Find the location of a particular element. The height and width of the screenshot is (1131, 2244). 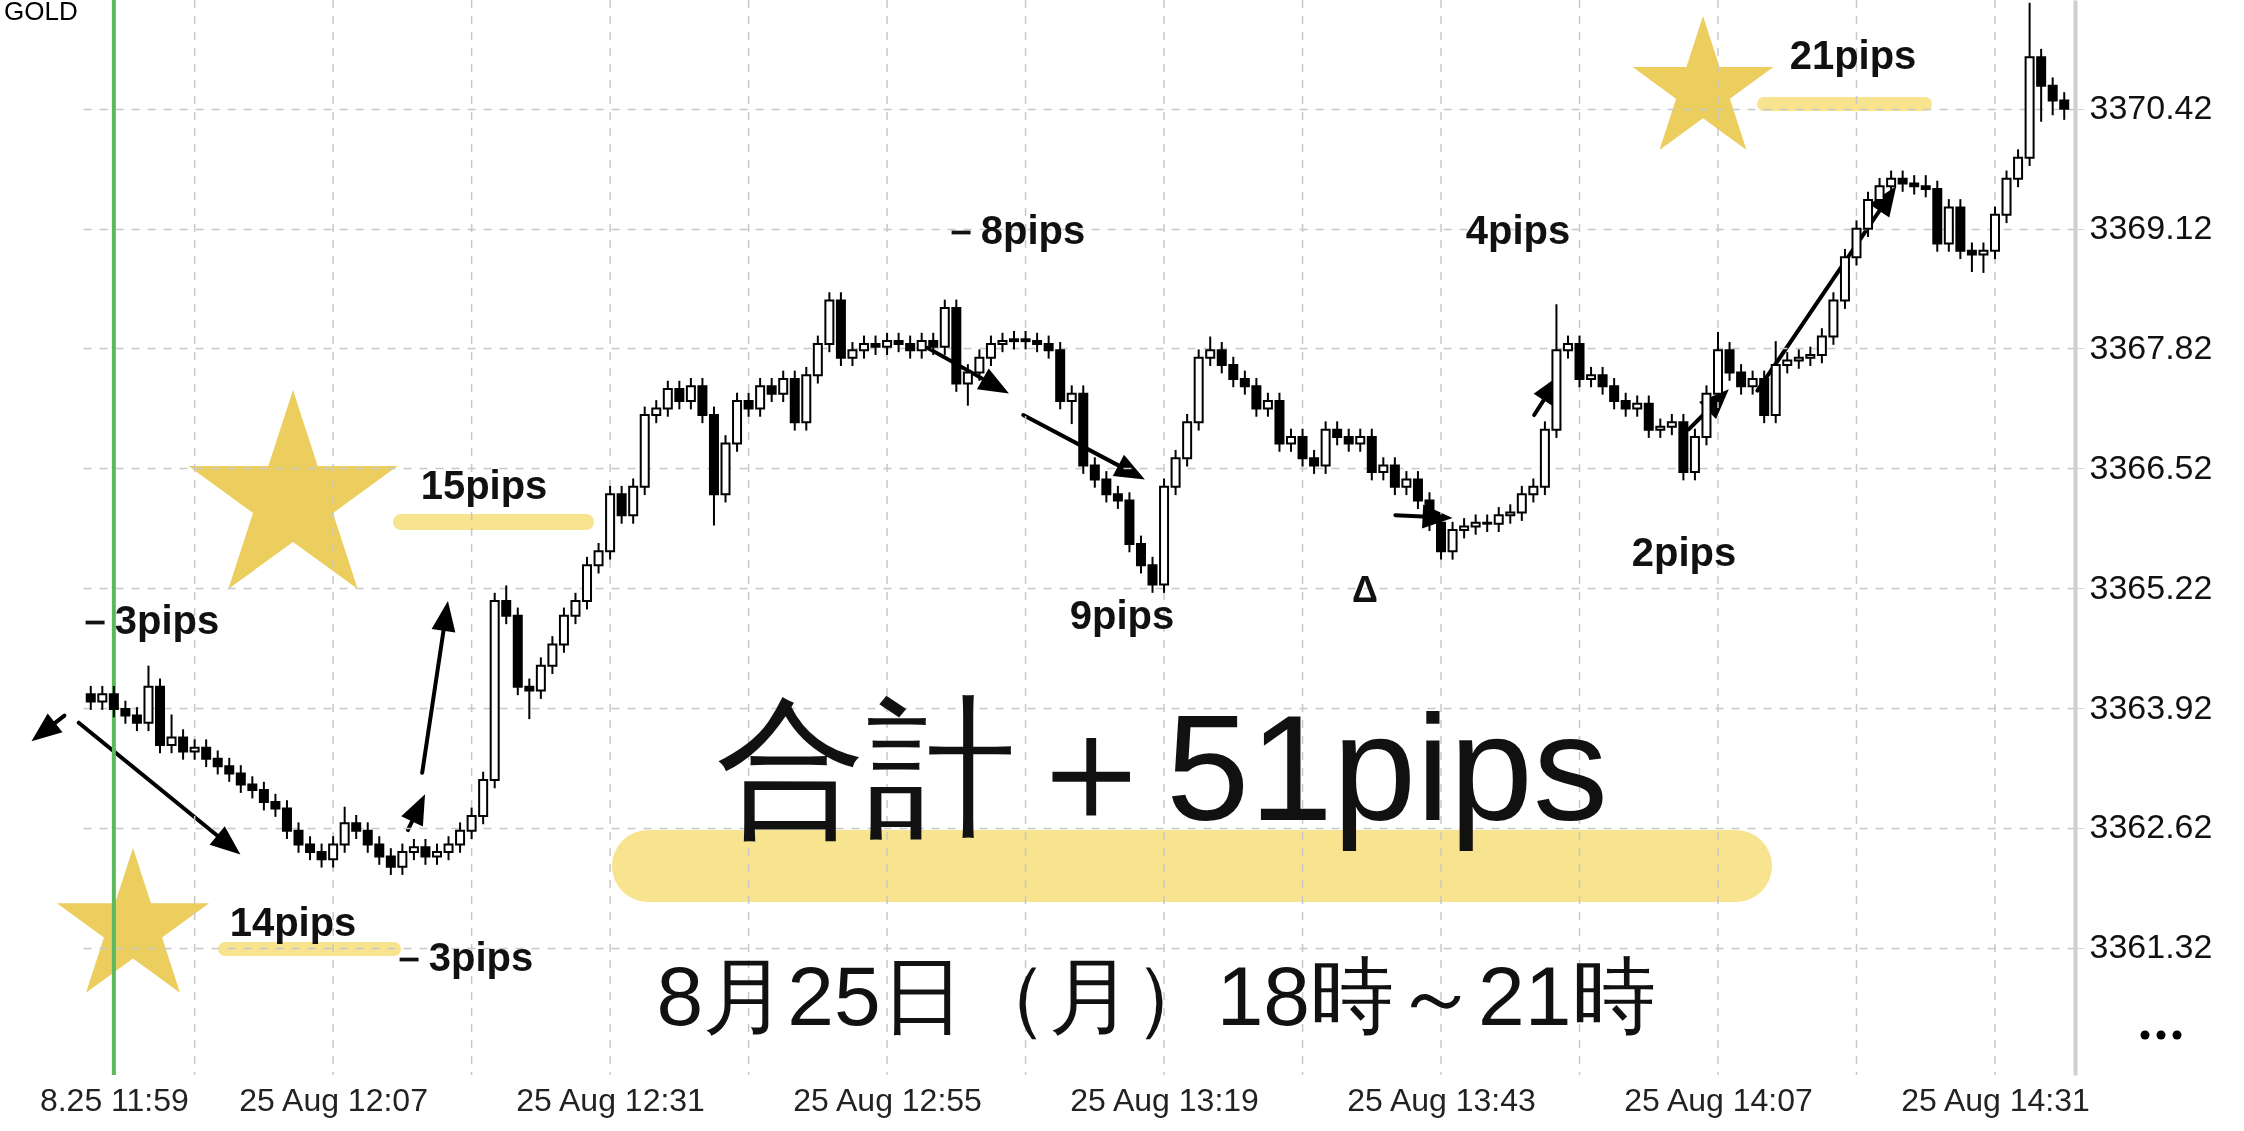

x-tick-label: 25 Aug 13:19 is located at coordinates (1164, 1099).